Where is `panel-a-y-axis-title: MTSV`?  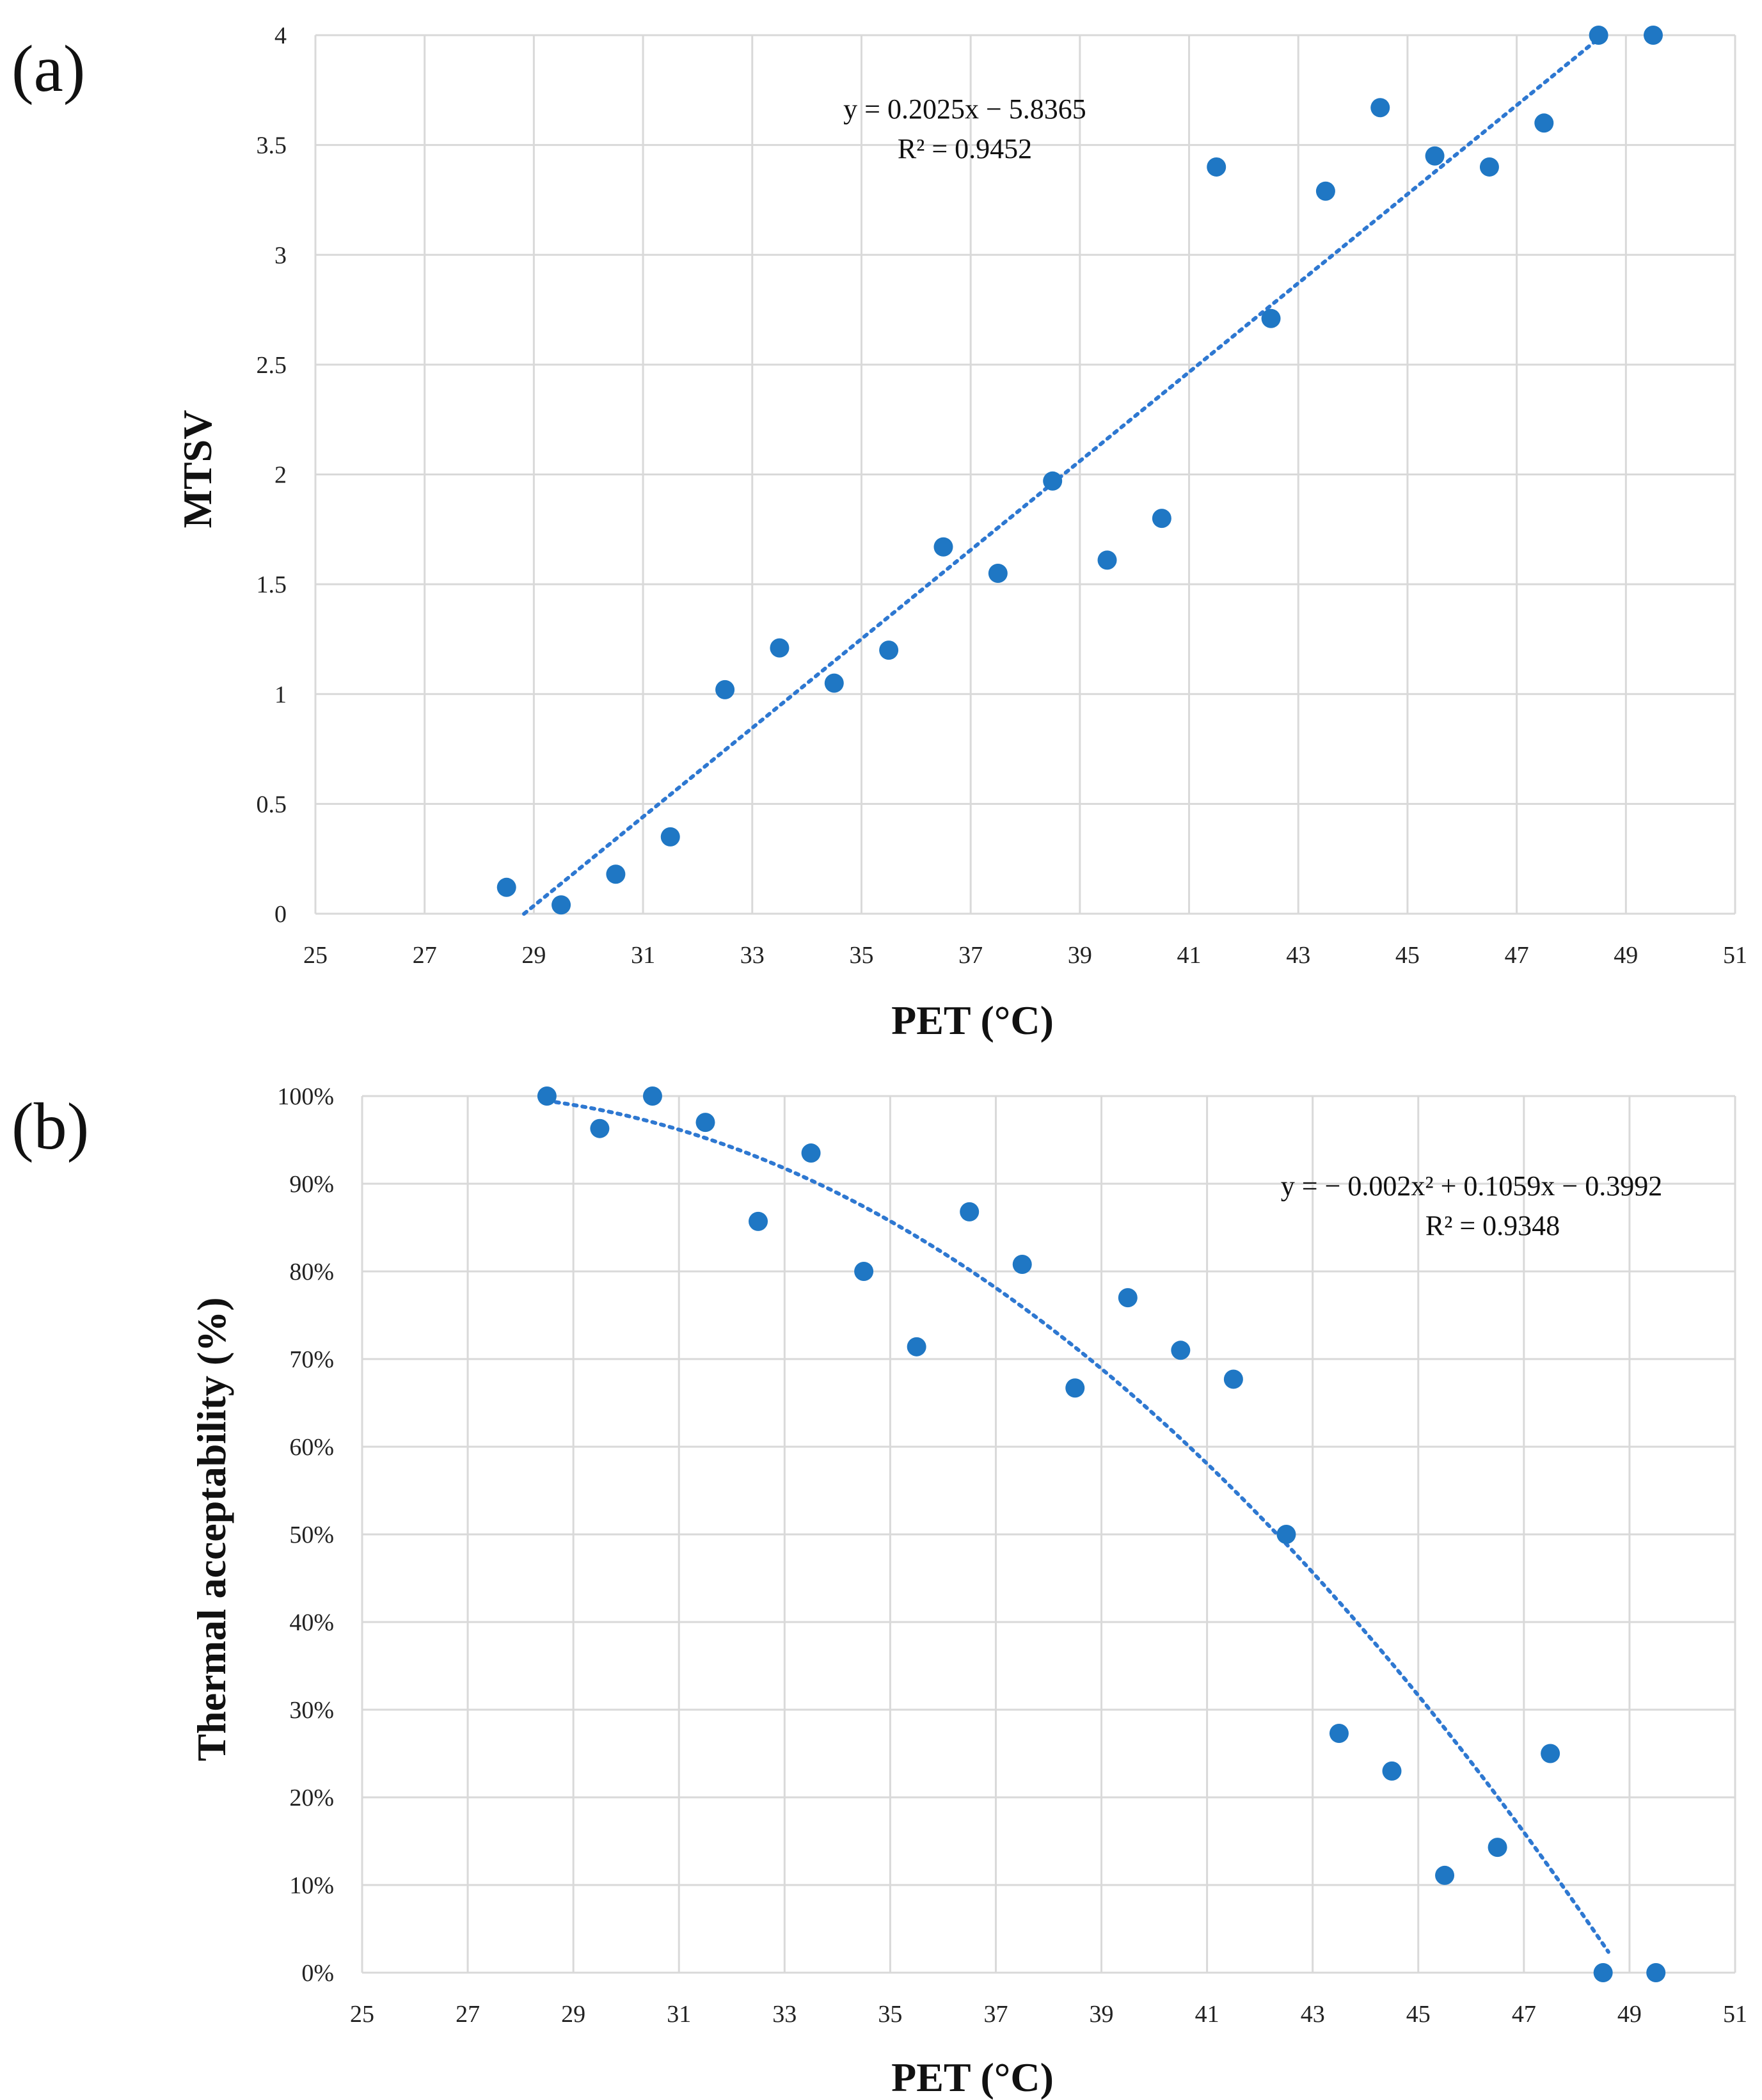
panel-a-y-axis-title: MTSV is located at coordinates (197, 470).